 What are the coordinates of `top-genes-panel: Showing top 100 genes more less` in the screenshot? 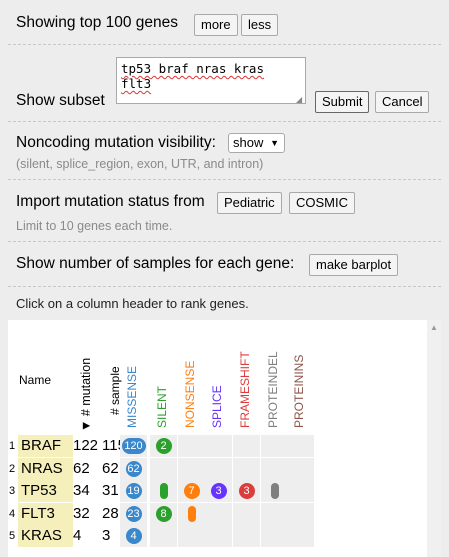 It's located at (224, 22).